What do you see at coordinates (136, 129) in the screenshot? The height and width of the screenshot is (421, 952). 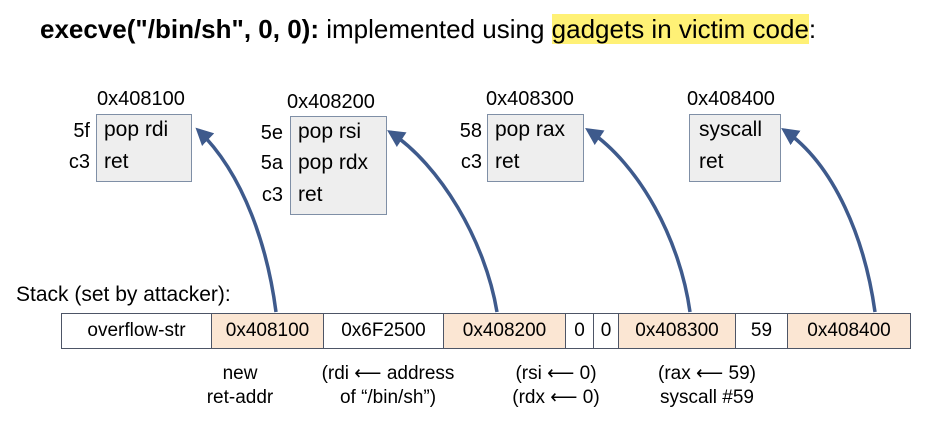 I see `gadget-1-instr-1: pop rdi` at bounding box center [136, 129].